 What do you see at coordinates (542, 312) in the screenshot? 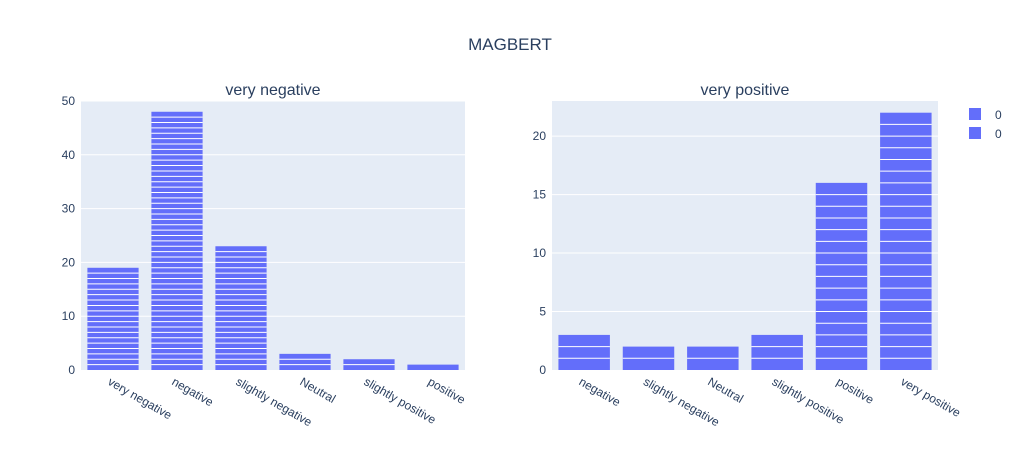
I see `y-tick-label: 5` at bounding box center [542, 312].